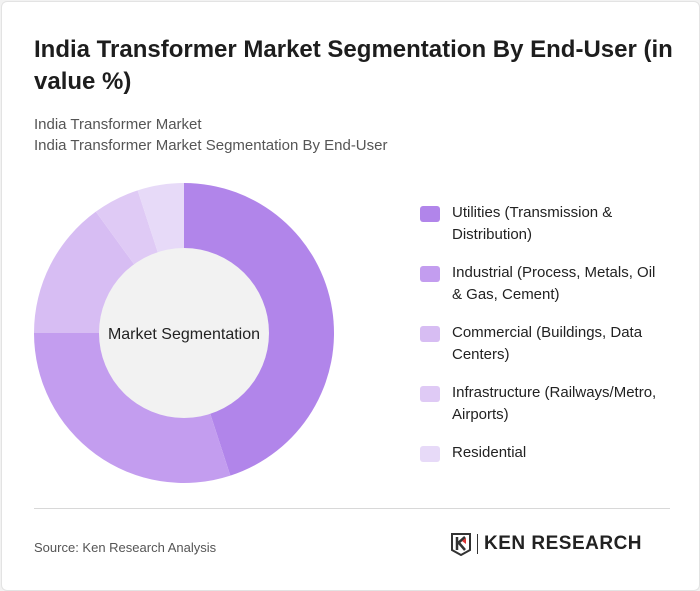 Image resolution: width=700 pixels, height=591 pixels. Describe the element at coordinates (489, 452) in the screenshot. I see `legend-label: Residential` at that location.